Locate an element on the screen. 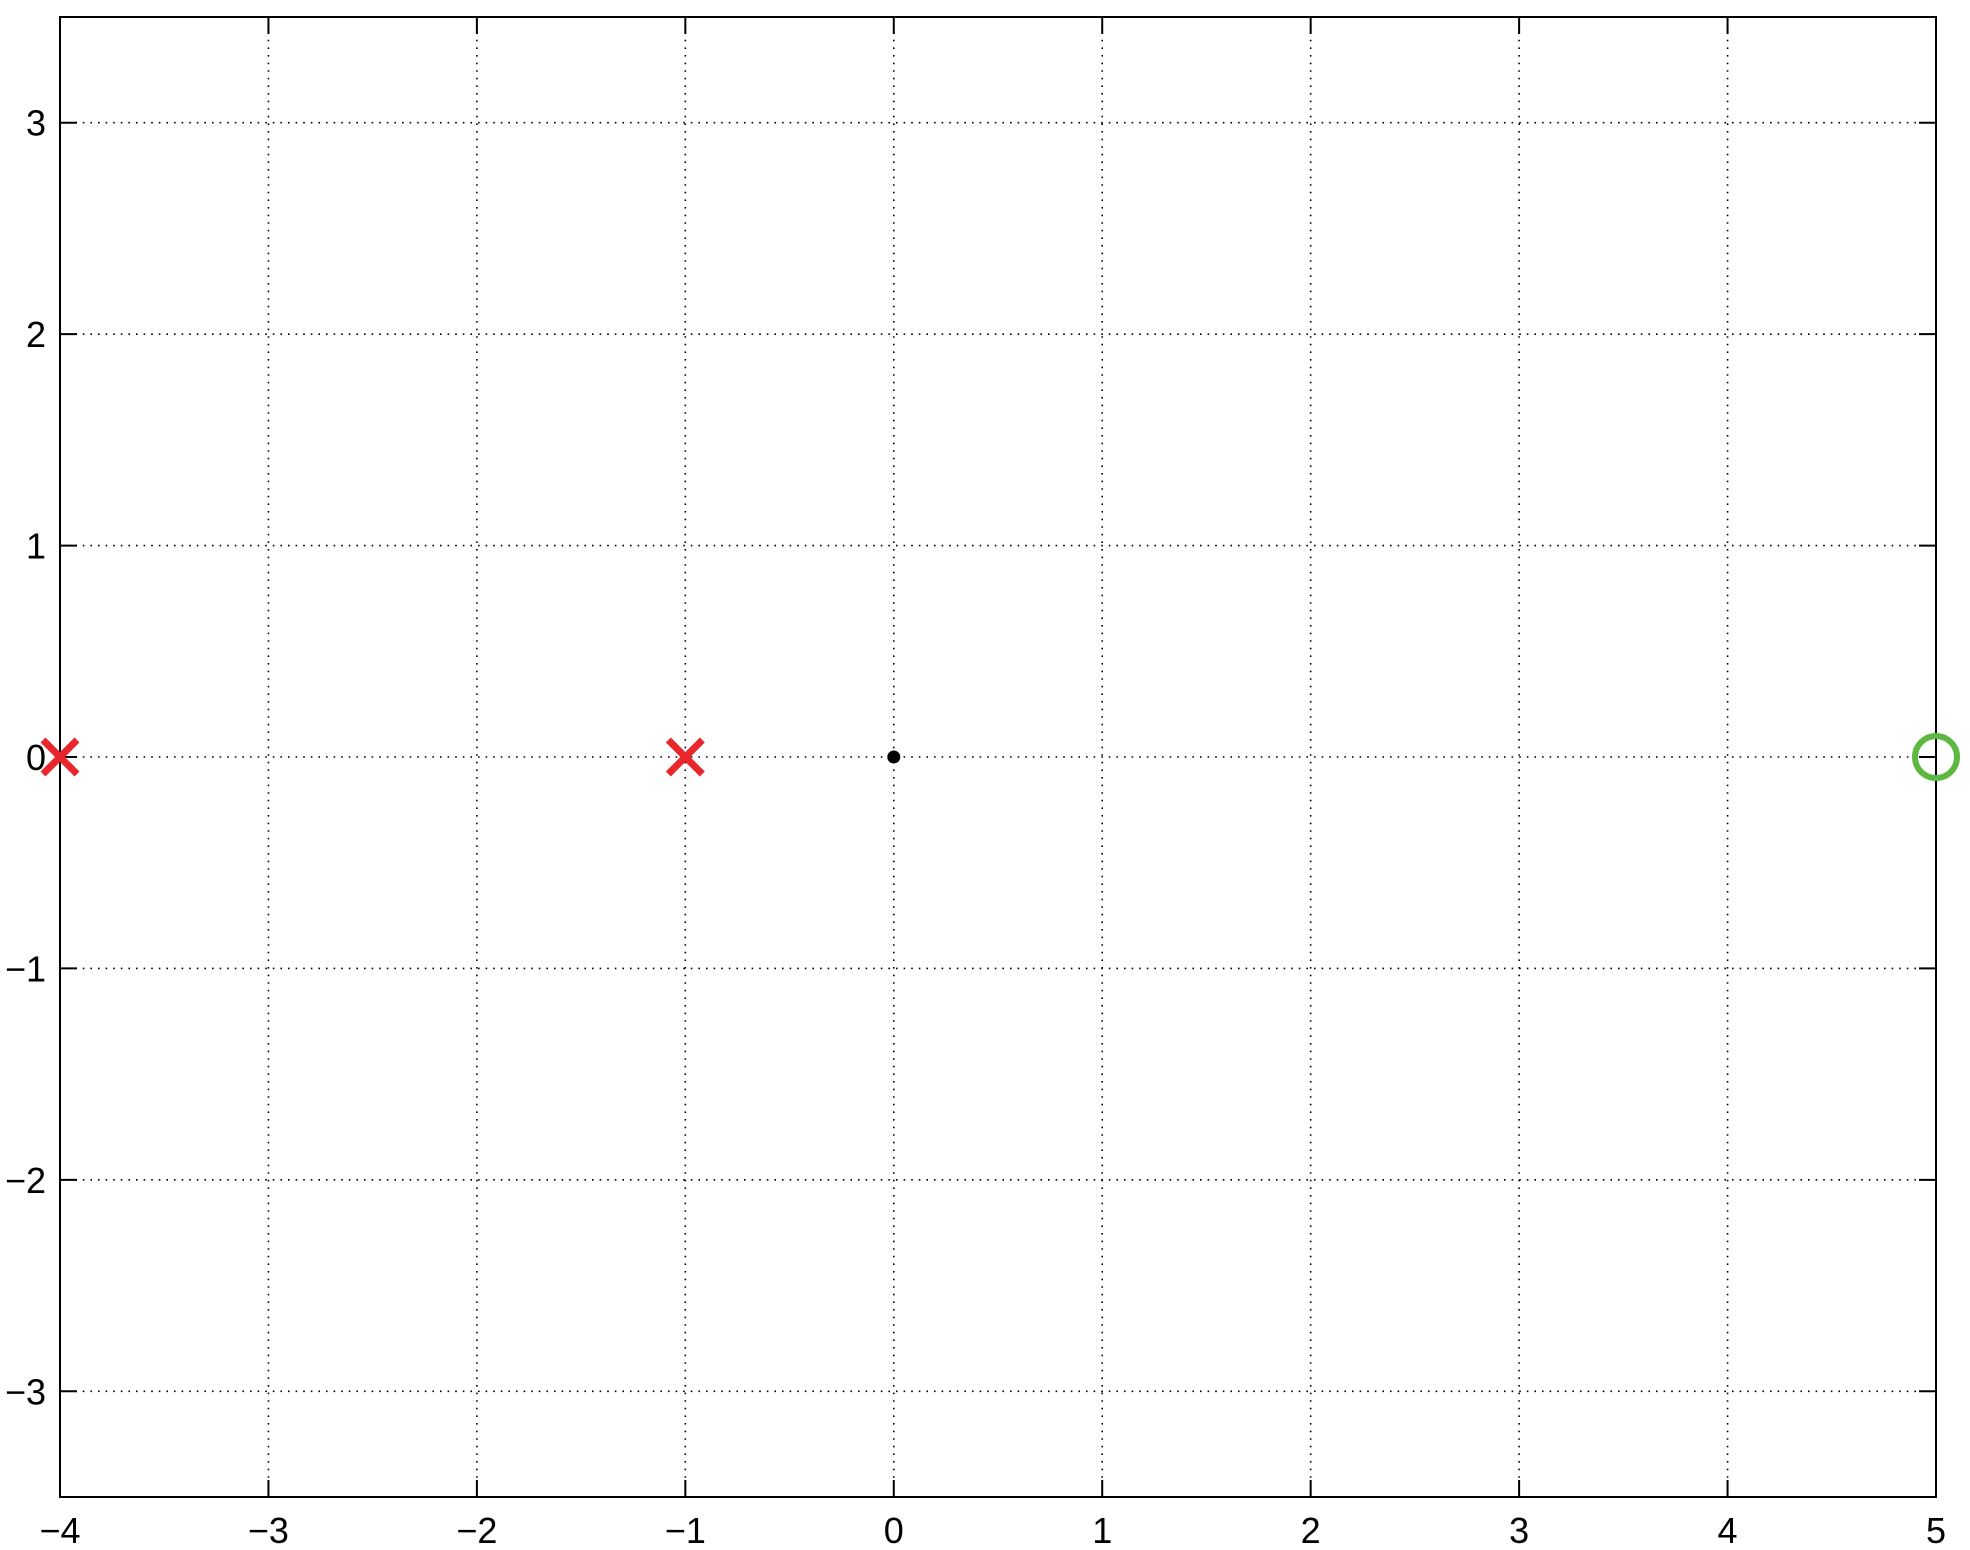 This screenshot has height=1550, width=1970. y-tick-label: 3 is located at coordinates (36, 123).